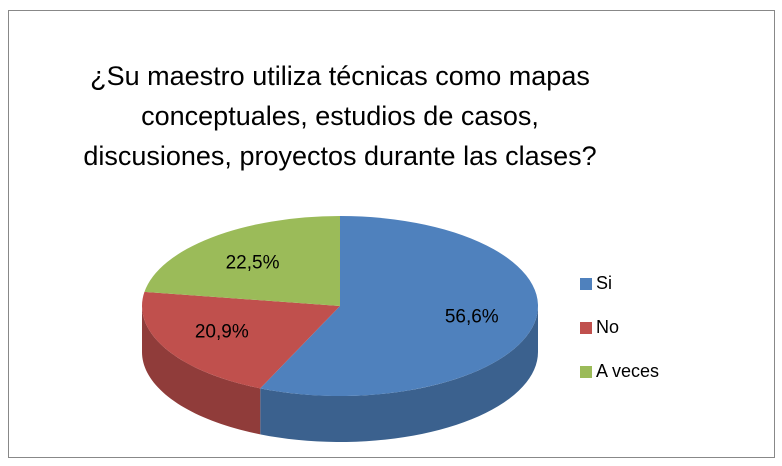 This screenshot has height=466, width=782. I want to click on legend-label: Si, so click(604, 283).